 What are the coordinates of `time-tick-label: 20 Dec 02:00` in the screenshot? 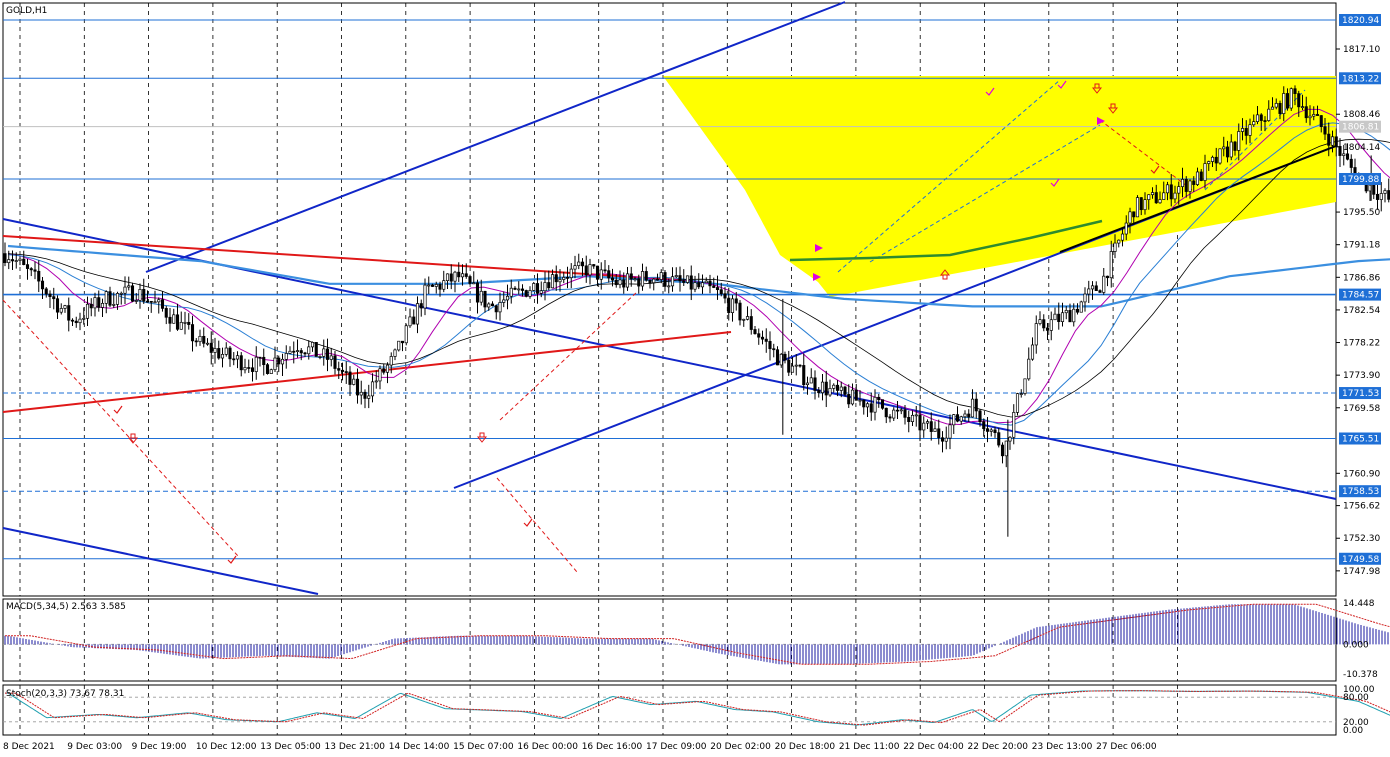 It's located at (740, 747).